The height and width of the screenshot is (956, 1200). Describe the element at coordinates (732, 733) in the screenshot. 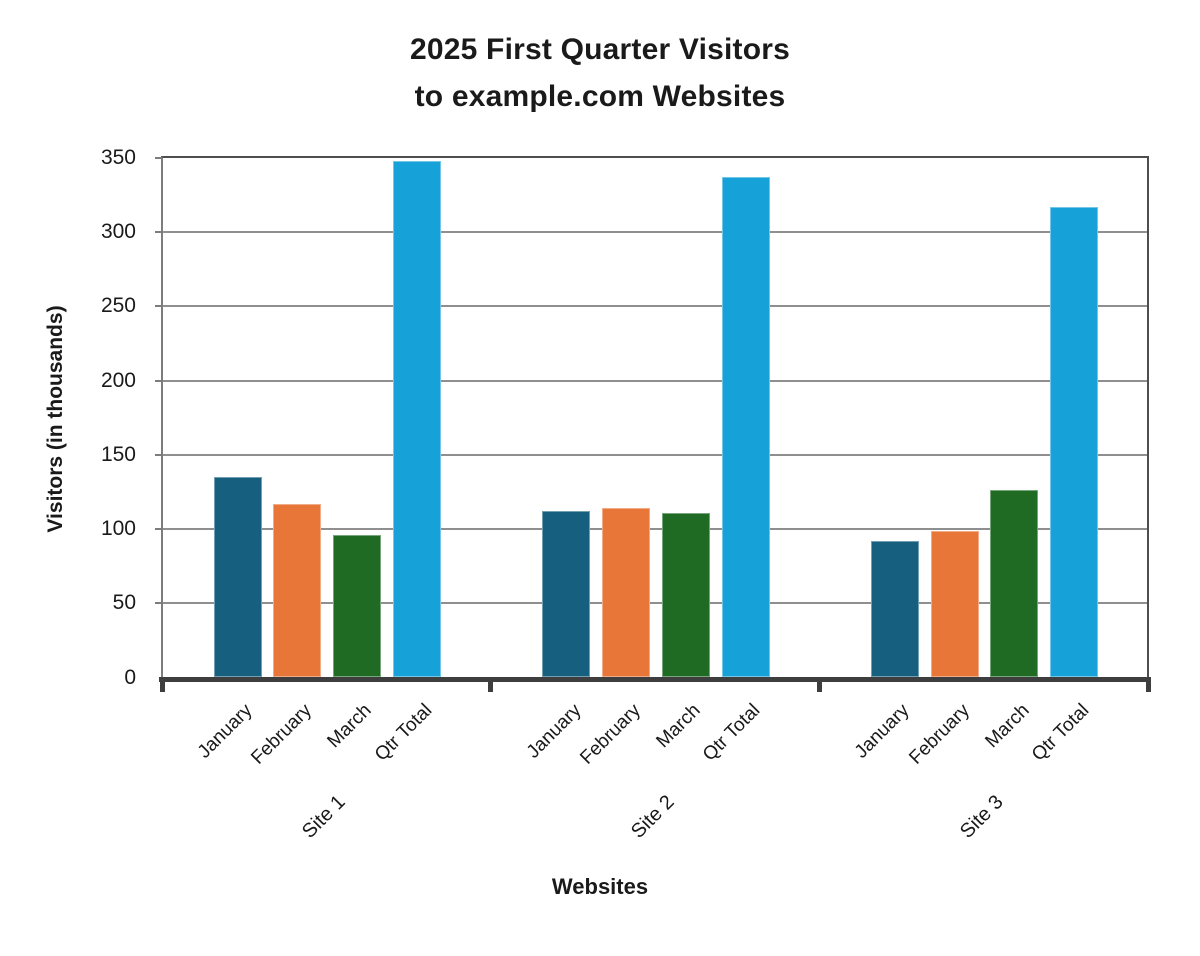

I see `x-tick-label-site-2-qtr-total: Qtr Total` at that location.